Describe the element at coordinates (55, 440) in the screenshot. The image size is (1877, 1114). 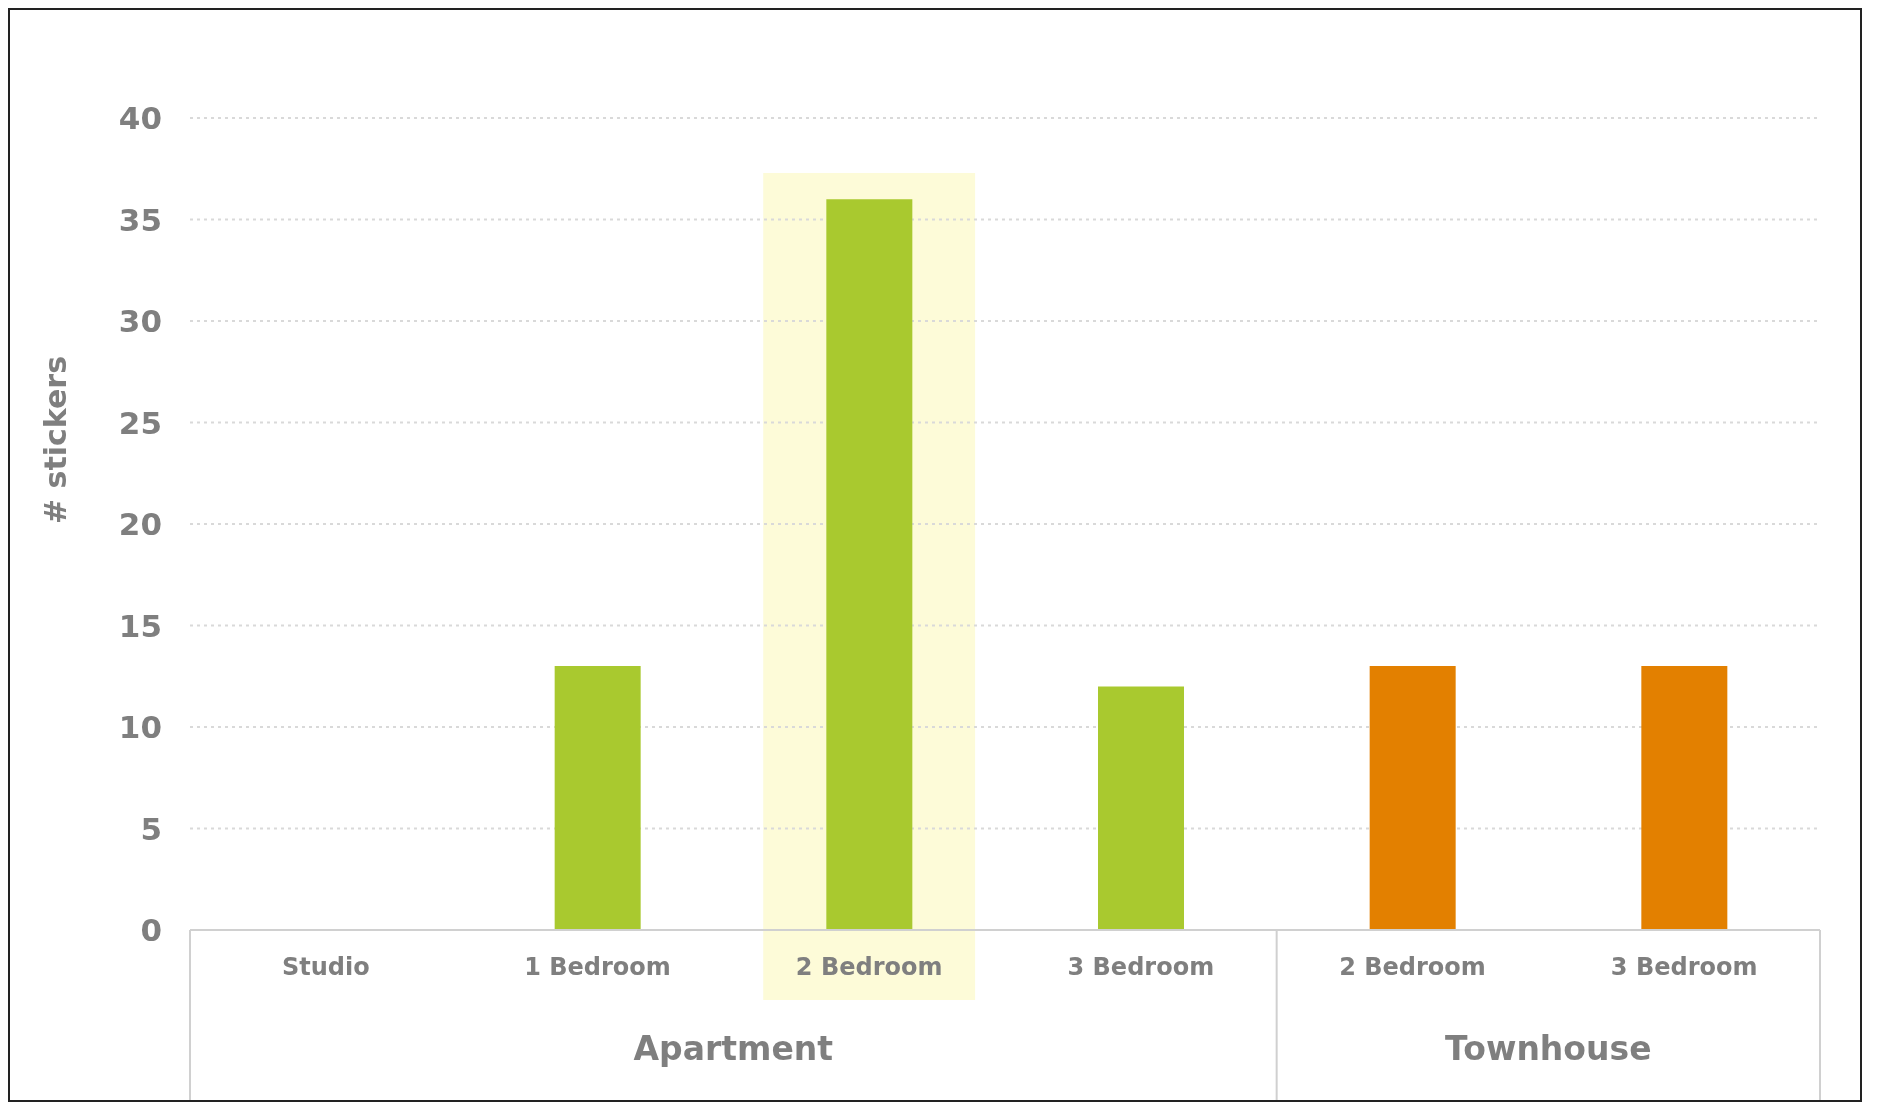
I see `y-axis-title: # stickers` at that location.